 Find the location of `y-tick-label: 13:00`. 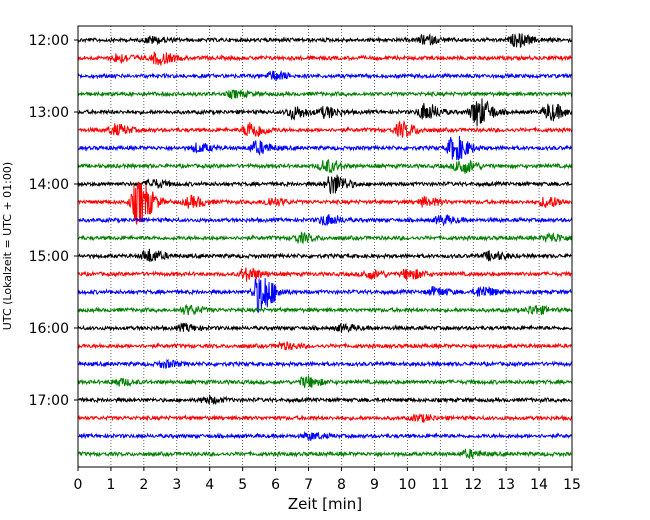

y-tick-label: 13:00 is located at coordinates (49, 113).